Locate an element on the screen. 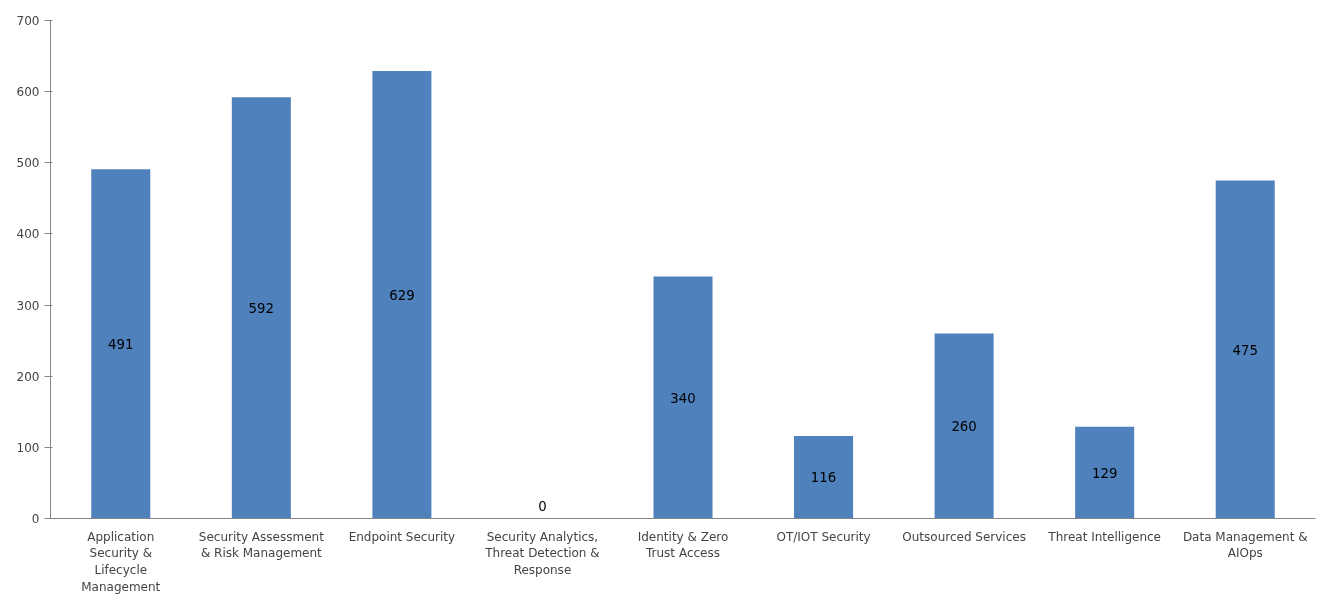 This screenshot has width=1337, height=602. y-tick-label: 400 is located at coordinates (28, 234).